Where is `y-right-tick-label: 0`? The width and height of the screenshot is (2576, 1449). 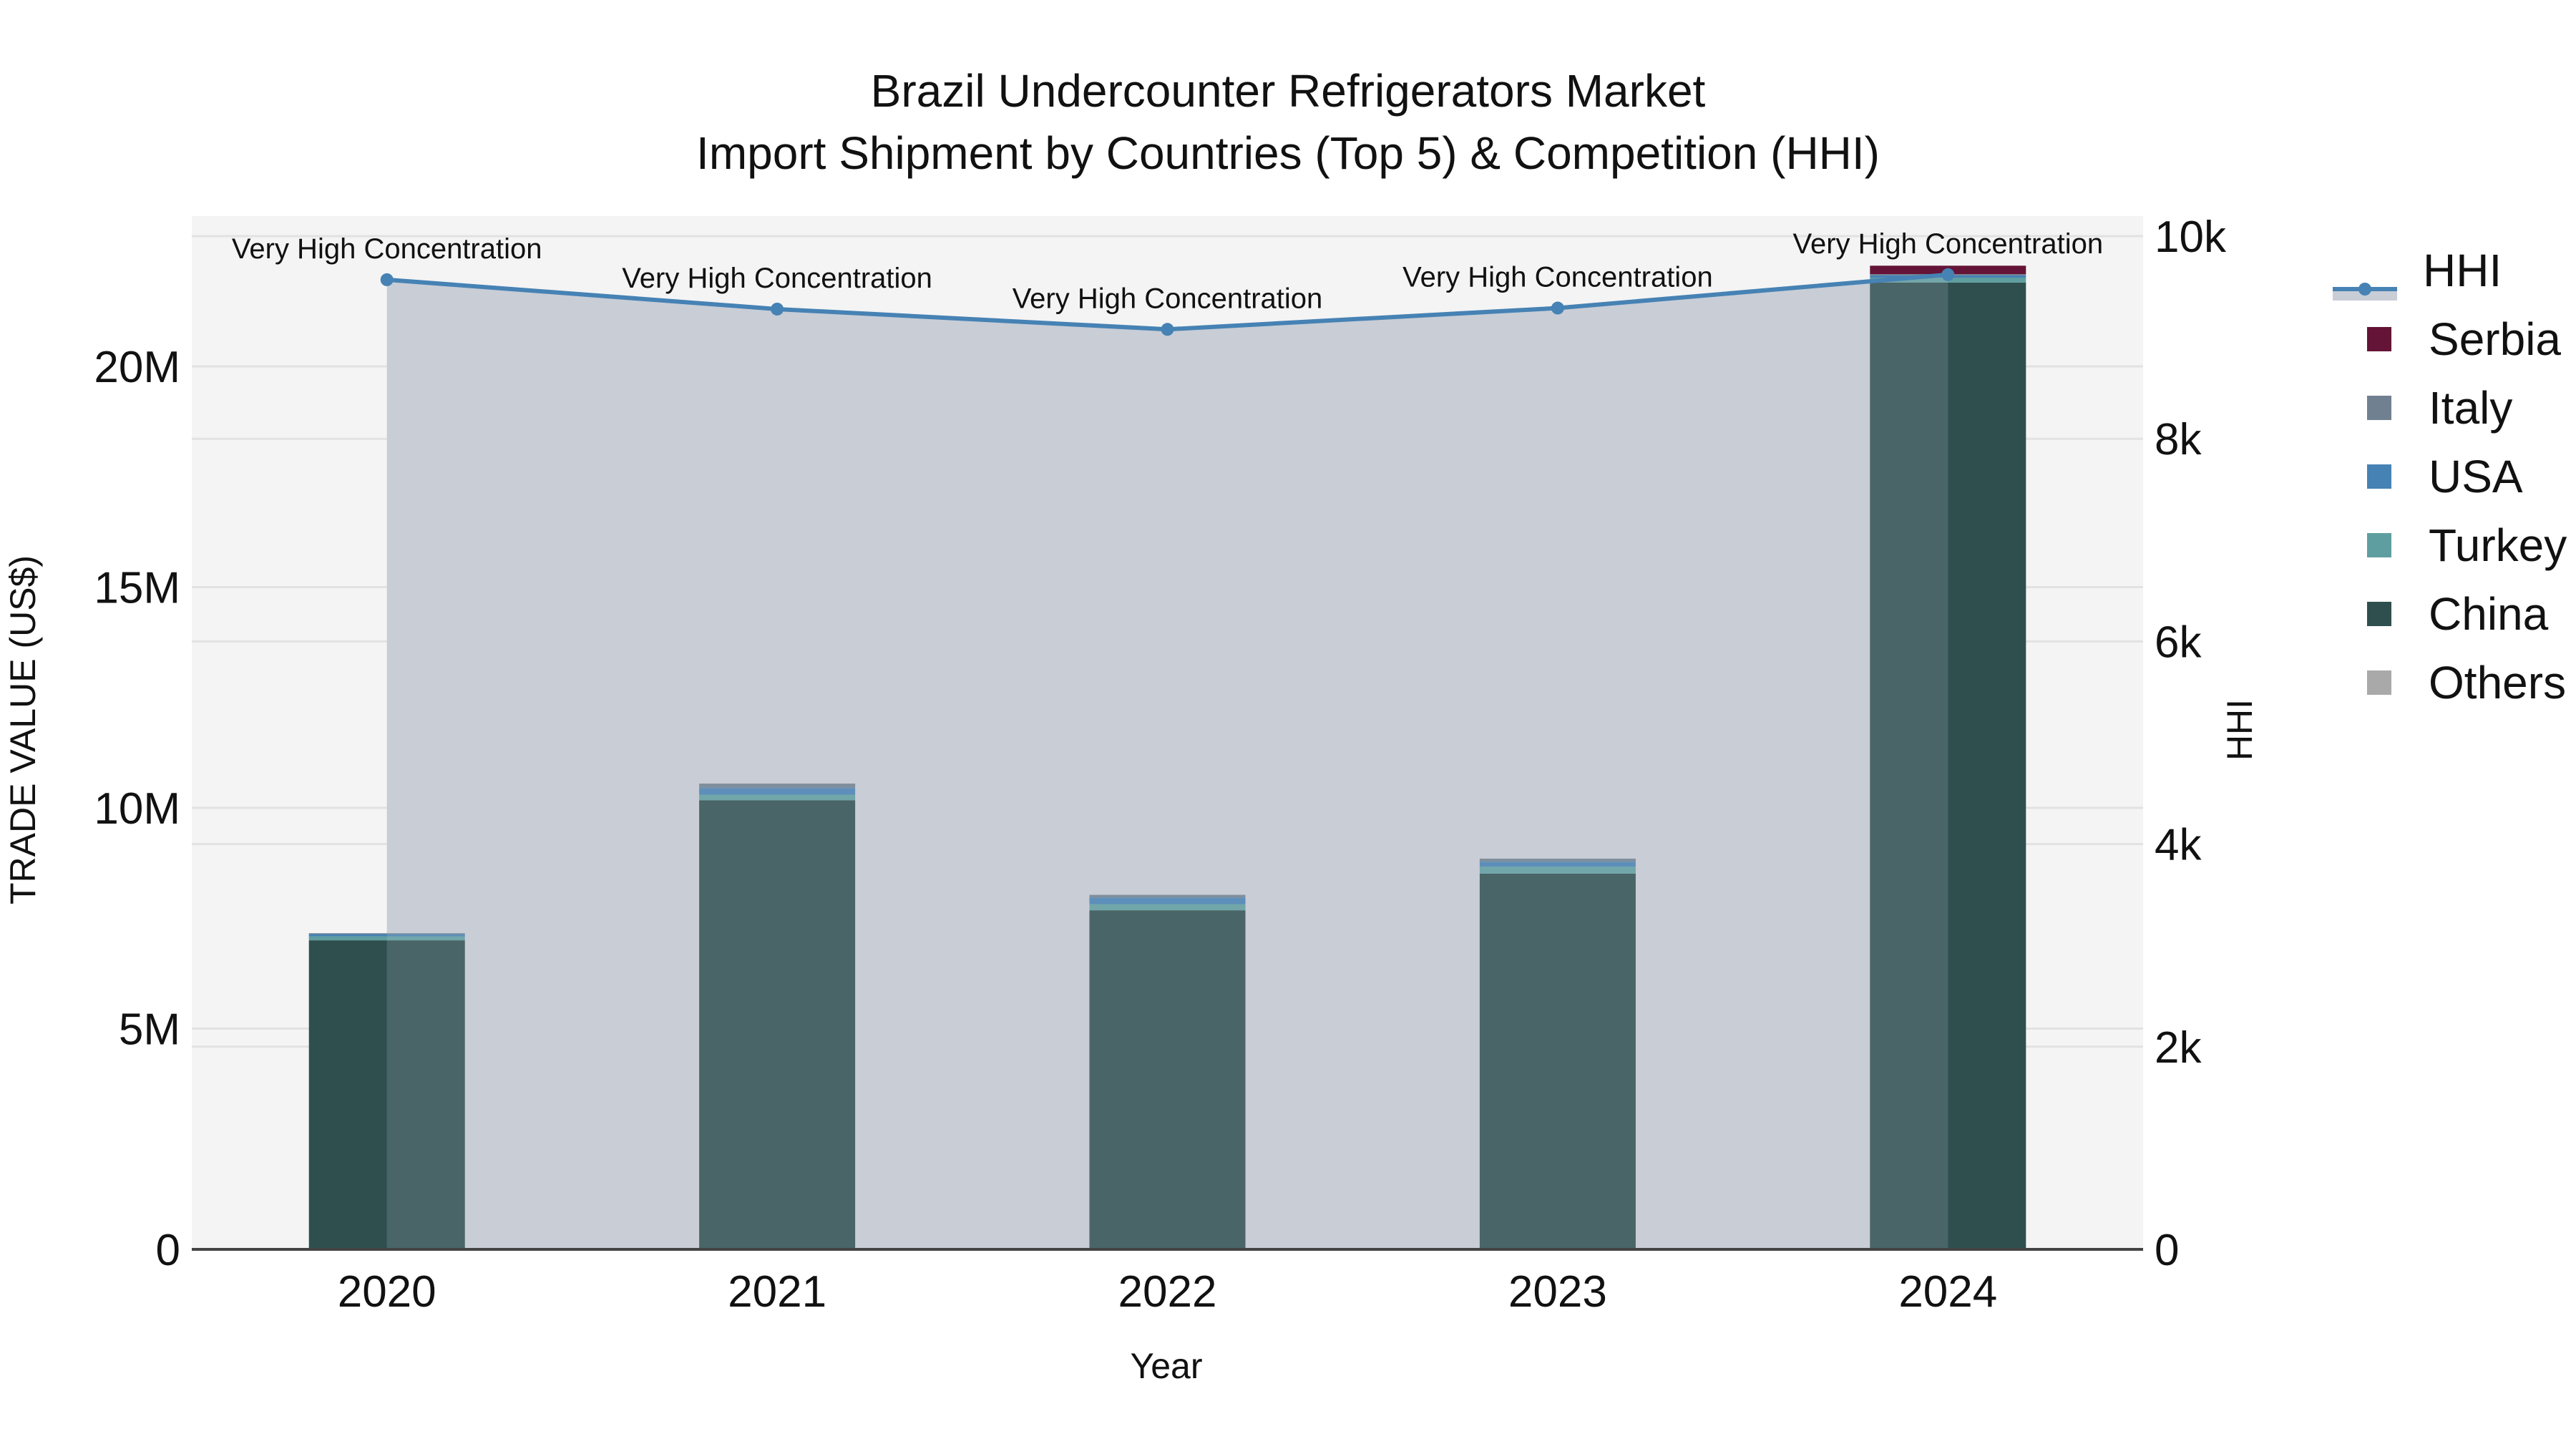
y-right-tick-label: 0 is located at coordinates (2167, 1250).